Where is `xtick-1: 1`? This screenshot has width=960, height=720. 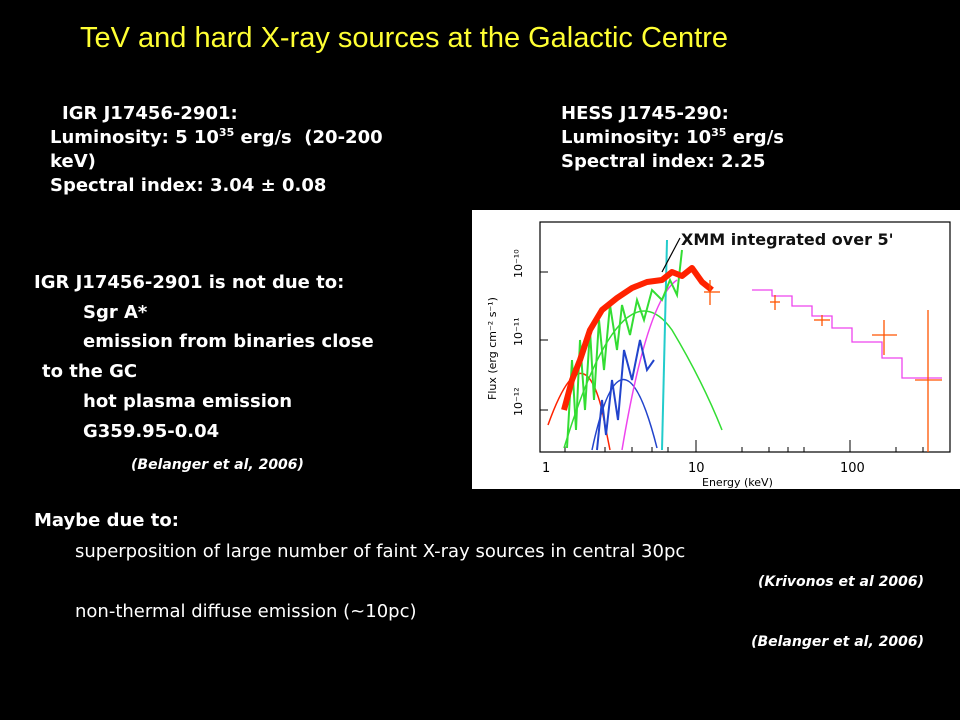 xtick-1: 1 is located at coordinates (546, 468).